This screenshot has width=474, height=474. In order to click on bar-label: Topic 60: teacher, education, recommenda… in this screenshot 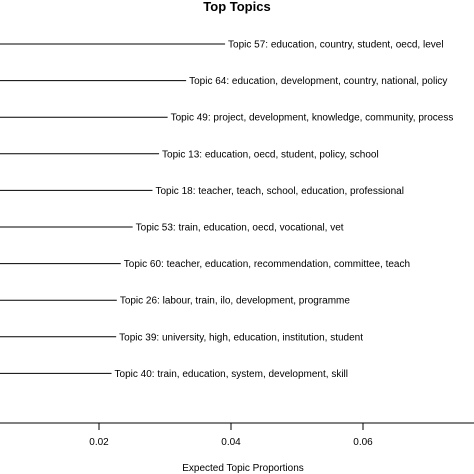, I will do `click(267, 264)`.